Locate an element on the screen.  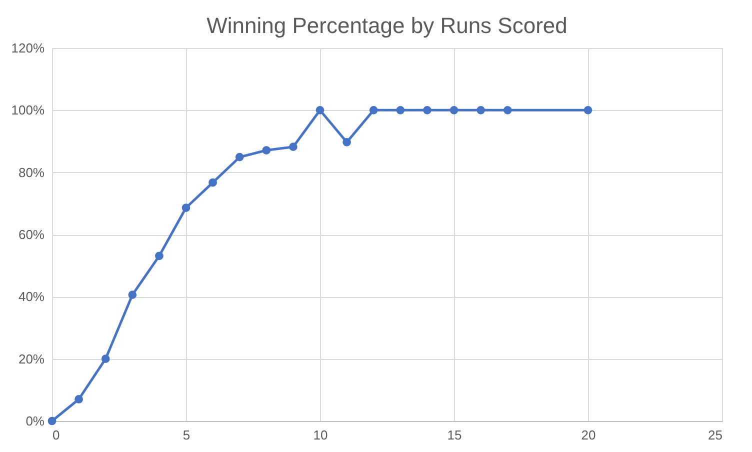
x-tick-label: 5 is located at coordinates (186, 435).